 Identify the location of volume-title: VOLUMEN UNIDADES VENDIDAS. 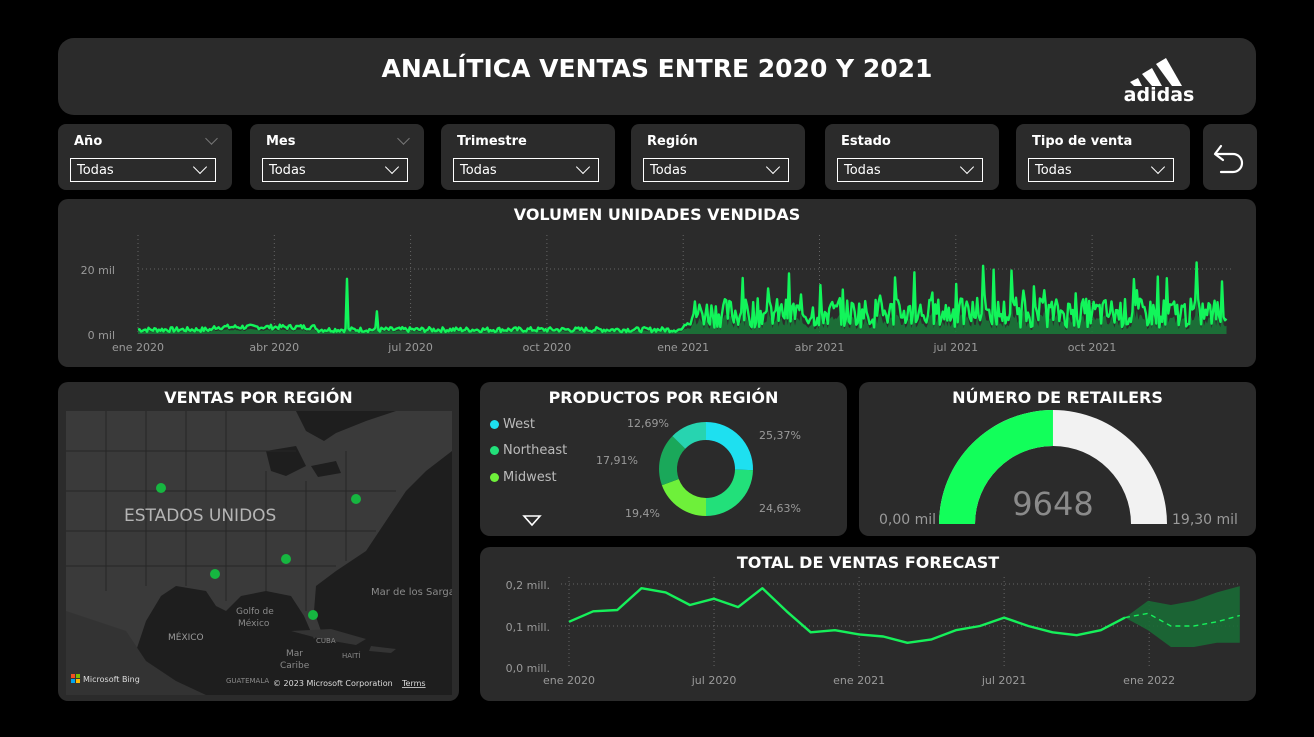
(657, 214).